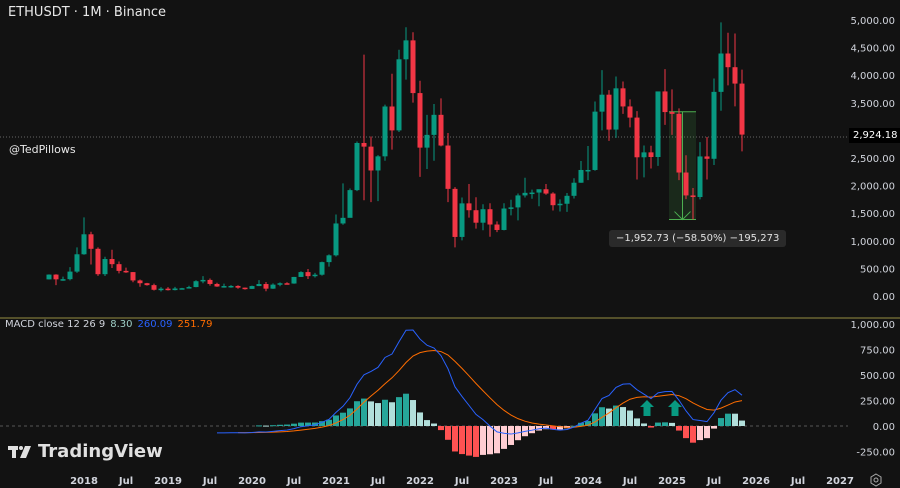  I want to click on time-tick-label: 2021, so click(336, 481).